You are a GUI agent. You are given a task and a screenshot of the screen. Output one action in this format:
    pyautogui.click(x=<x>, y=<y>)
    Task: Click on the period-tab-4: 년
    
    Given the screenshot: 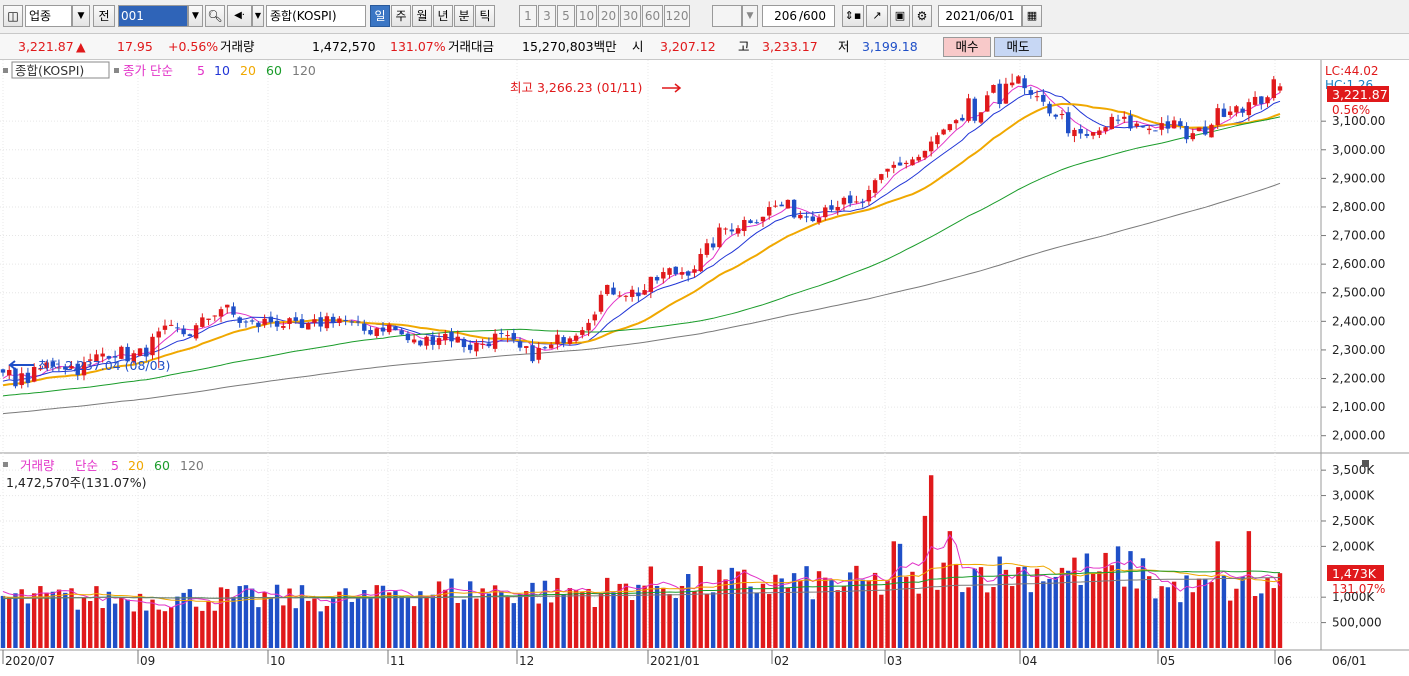 What is the action you would take?
    pyautogui.click(x=443, y=16)
    